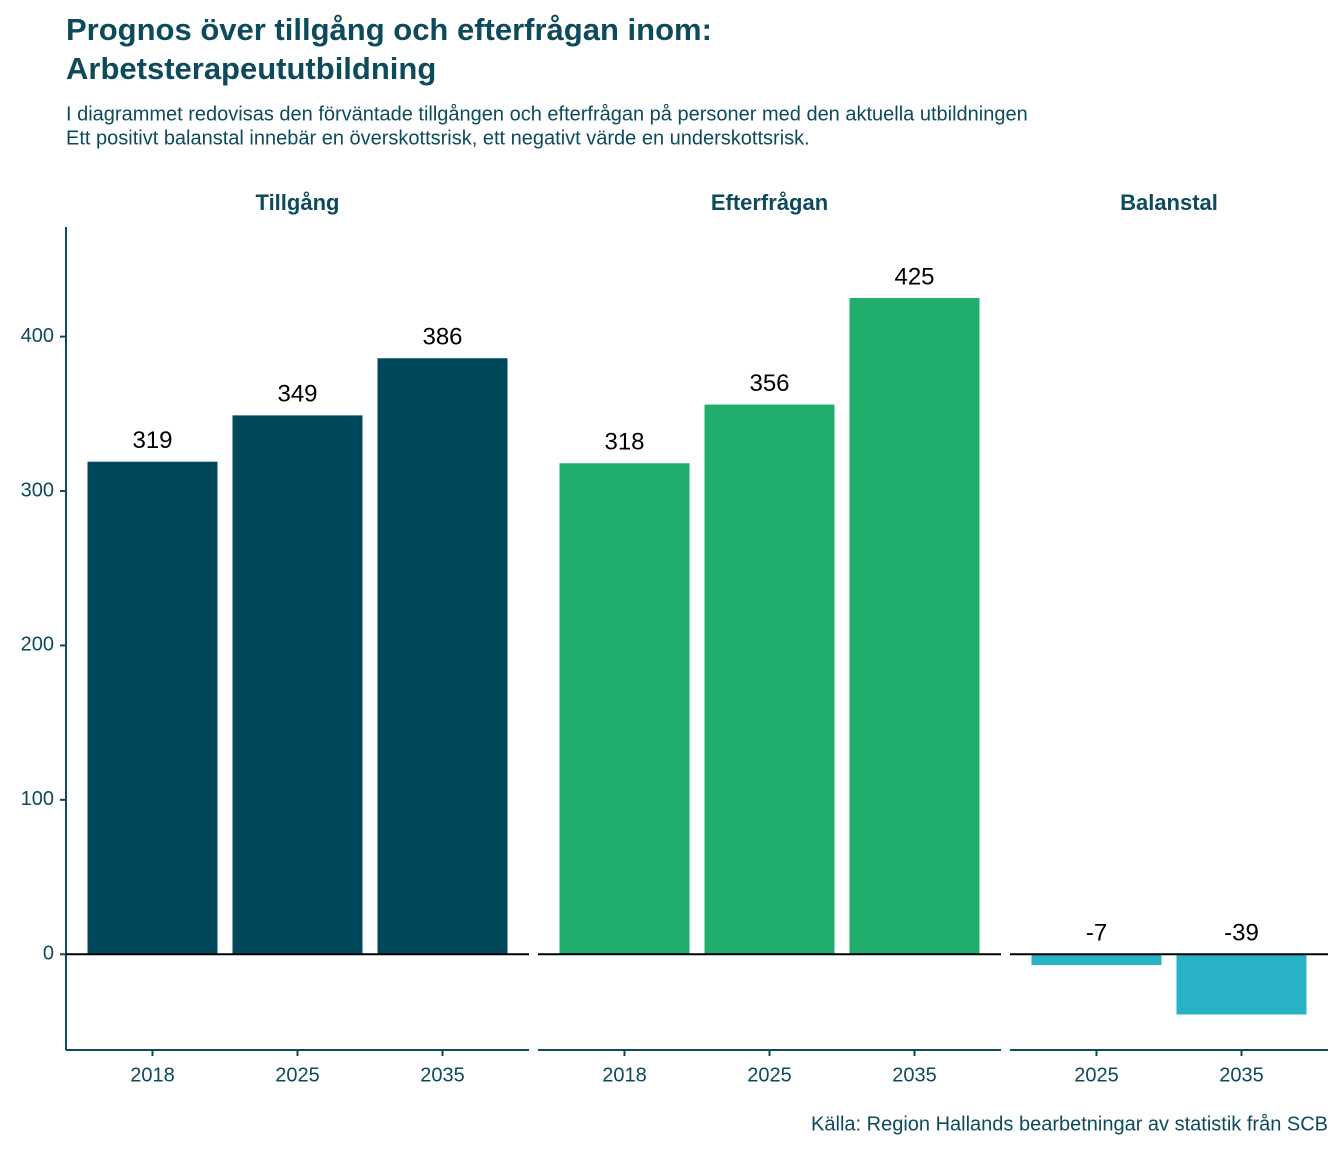 Image resolution: width=1344 pixels, height=1152 pixels. What do you see at coordinates (769, 202) in the screenshot?
I see `facet-title: Efterfrågan` at bounding box center [769, 202].